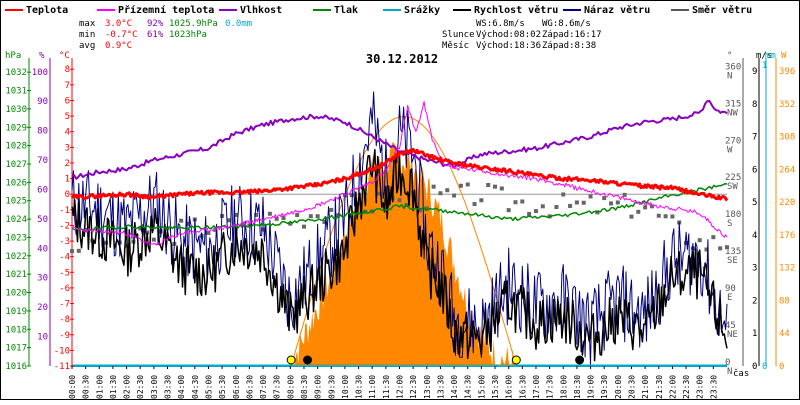 This screenshot has height=405, width=800. Describe the element at coordinates (659, 387) in the screenshot. I see `time-tick: 21:30` at that location.